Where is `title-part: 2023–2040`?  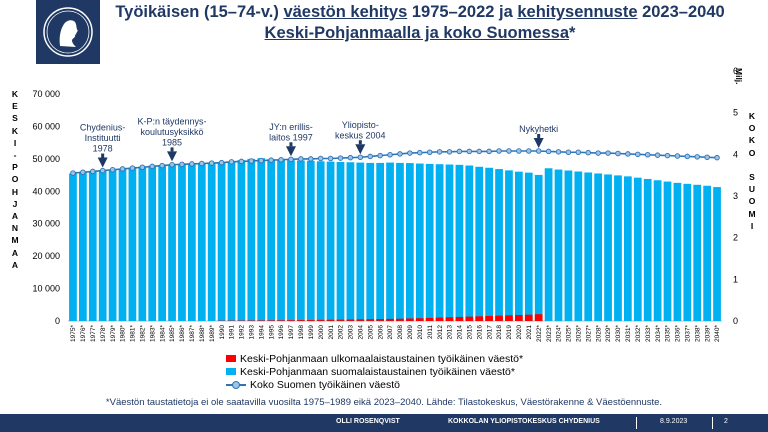
title-part: 2023–2040 is located at coordinates (681, 12).